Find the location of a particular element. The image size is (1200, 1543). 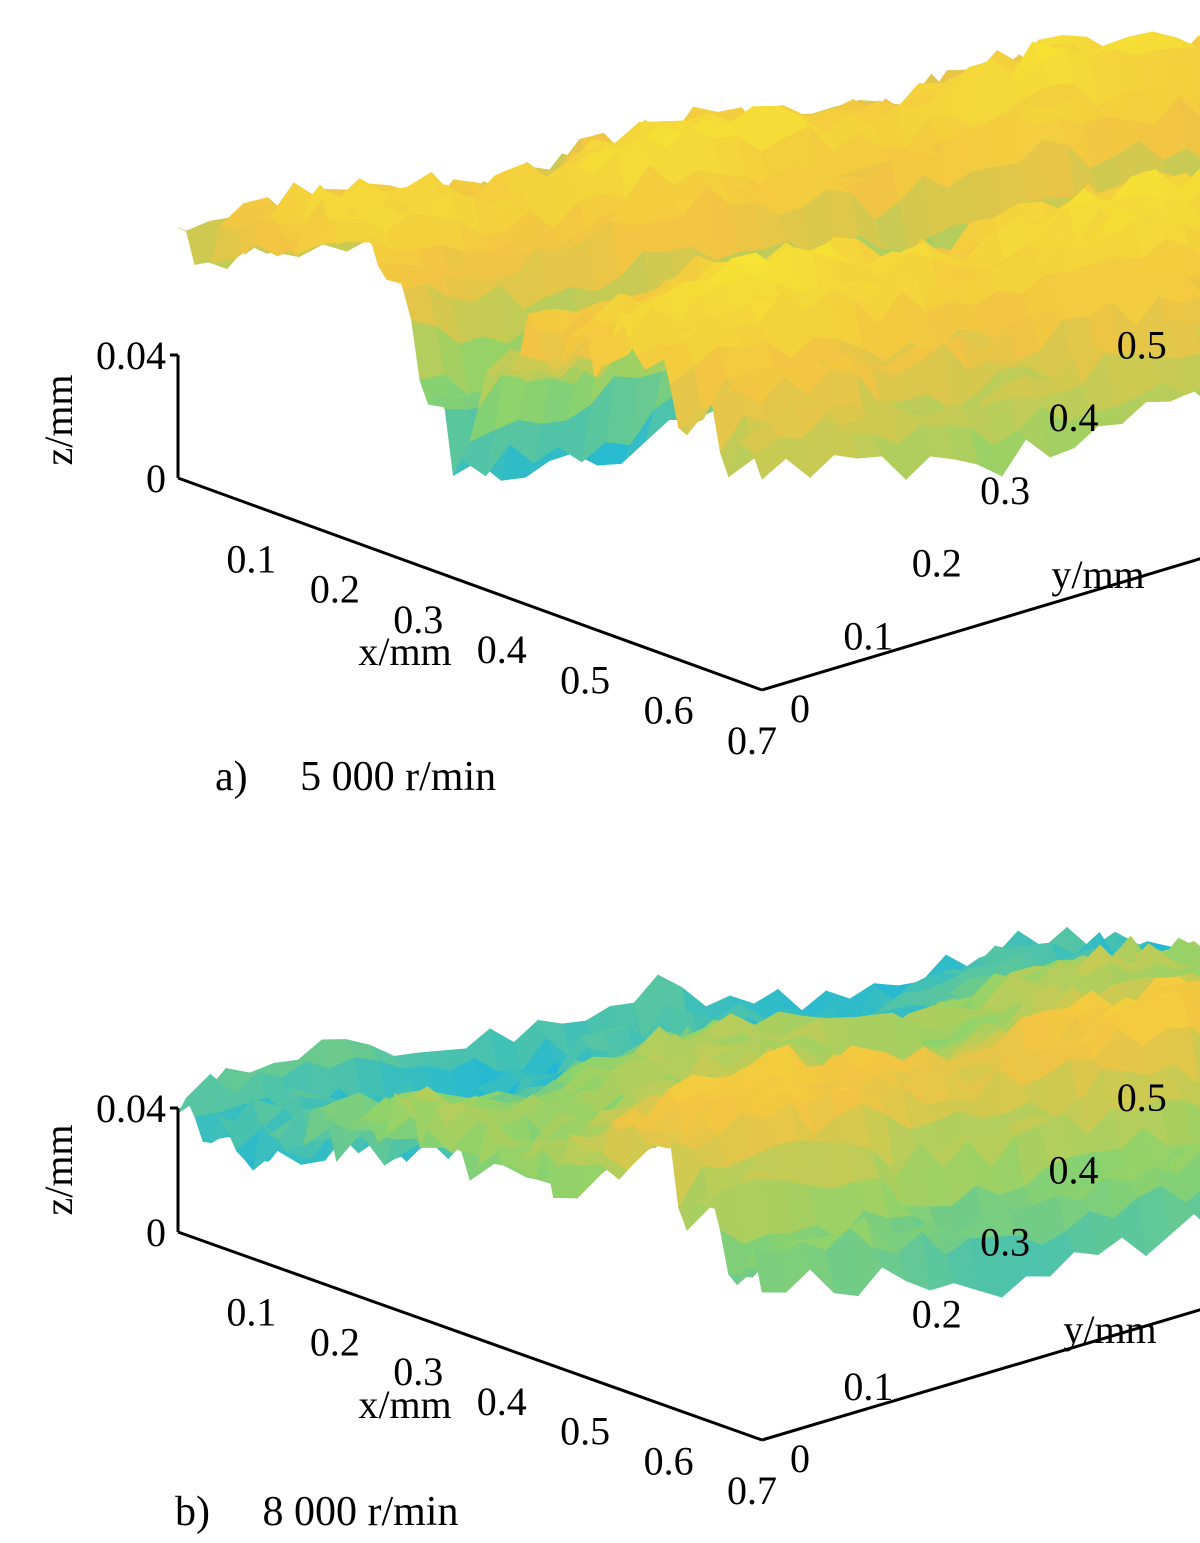

z-tick-label: 0.04 is located at coordinates (131, 355).